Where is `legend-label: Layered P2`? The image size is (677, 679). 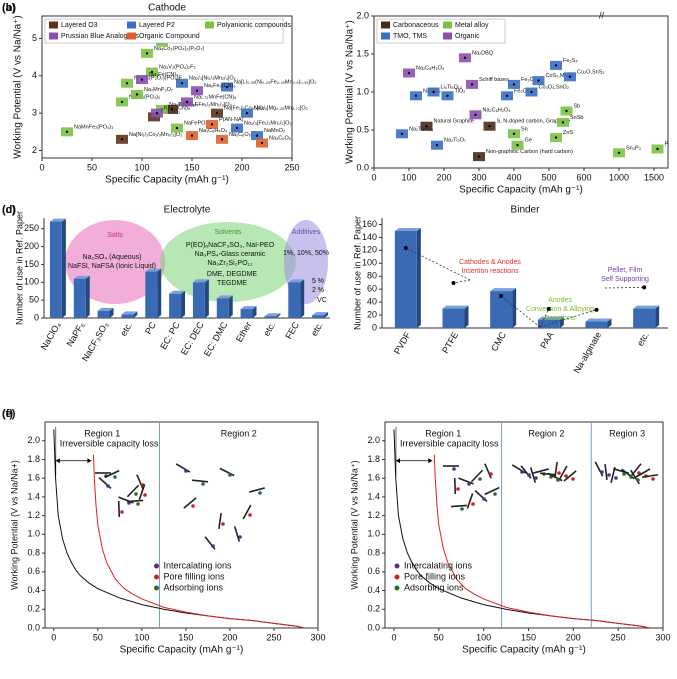 legend-label: Layered P2 is located at coordinates (157, 25).